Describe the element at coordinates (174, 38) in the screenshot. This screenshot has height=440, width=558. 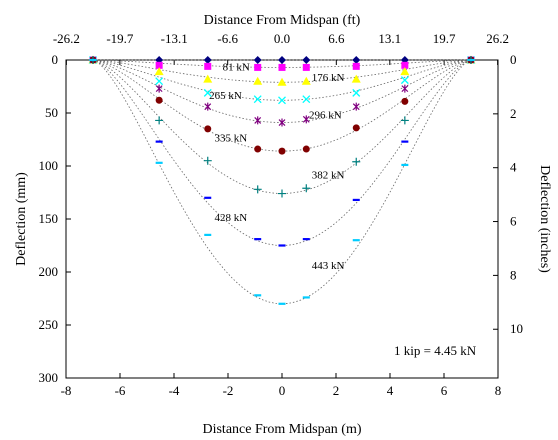
I see `x-tick-label-top: -13.1` at that location.